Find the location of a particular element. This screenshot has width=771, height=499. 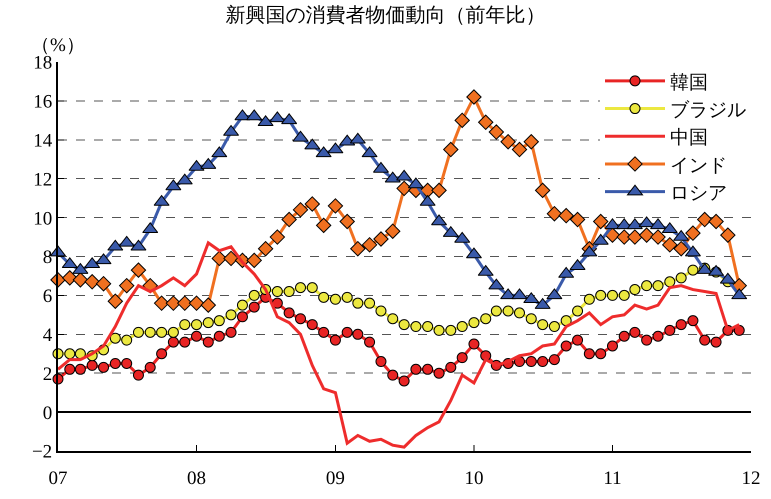

legend-label: ブラジル is located at coordinates (708, 110).